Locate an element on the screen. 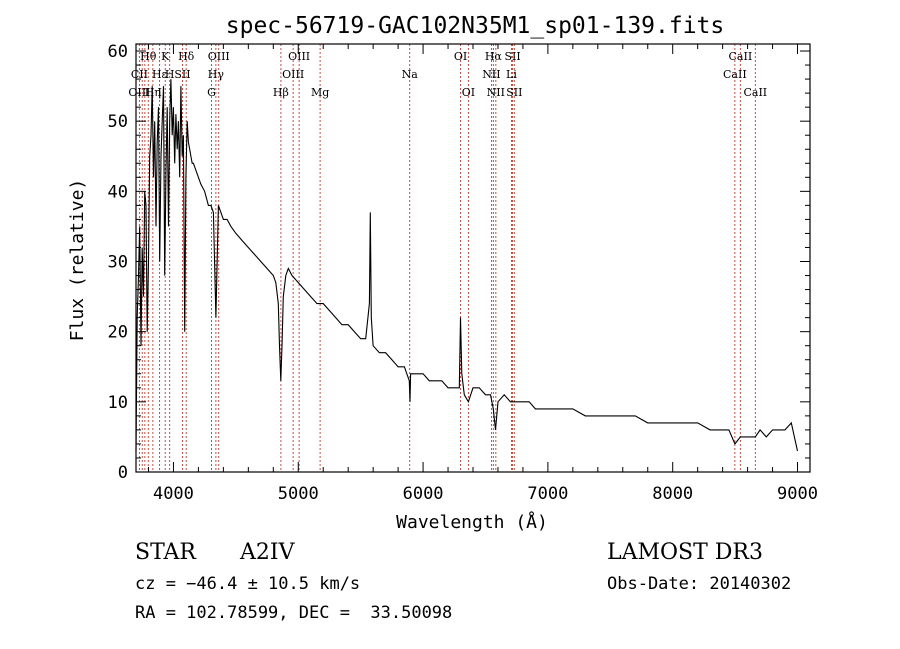 The width and height of the screenshot is (900, 649). x-tick-label: 7000 is located at coordinates (547, 494).